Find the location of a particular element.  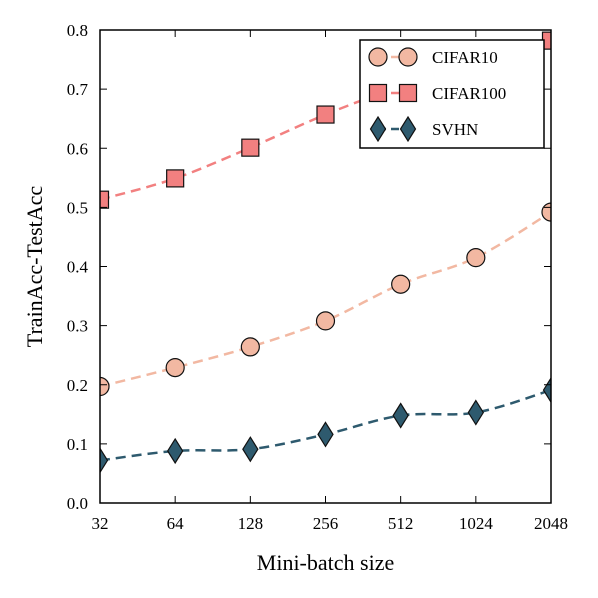

legend-box is located at coordinates (452, 94).